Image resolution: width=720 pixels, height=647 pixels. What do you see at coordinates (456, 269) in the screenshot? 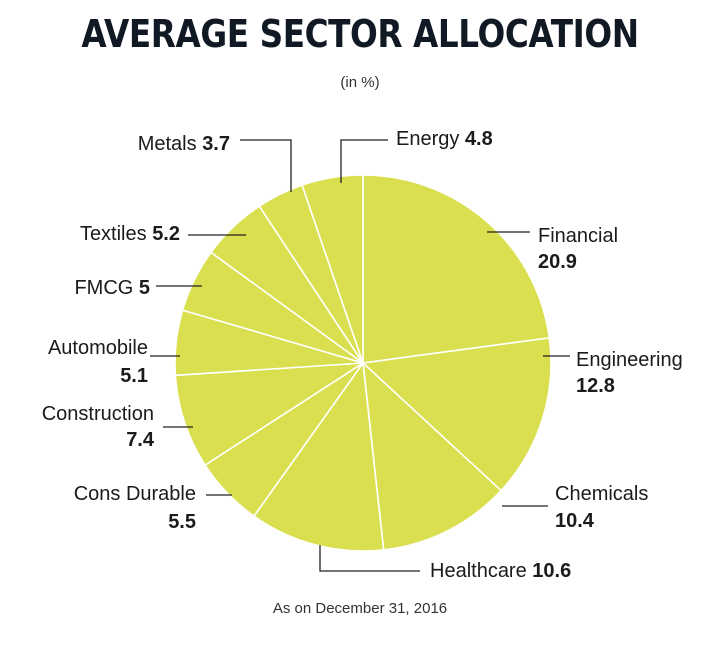
I see `pie-slice-financial` at bounding box center [456, 269].